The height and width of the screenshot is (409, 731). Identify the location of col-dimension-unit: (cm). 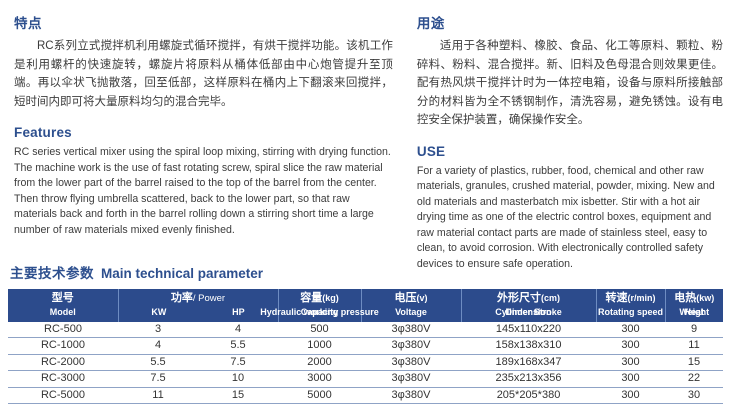
(550, 298).